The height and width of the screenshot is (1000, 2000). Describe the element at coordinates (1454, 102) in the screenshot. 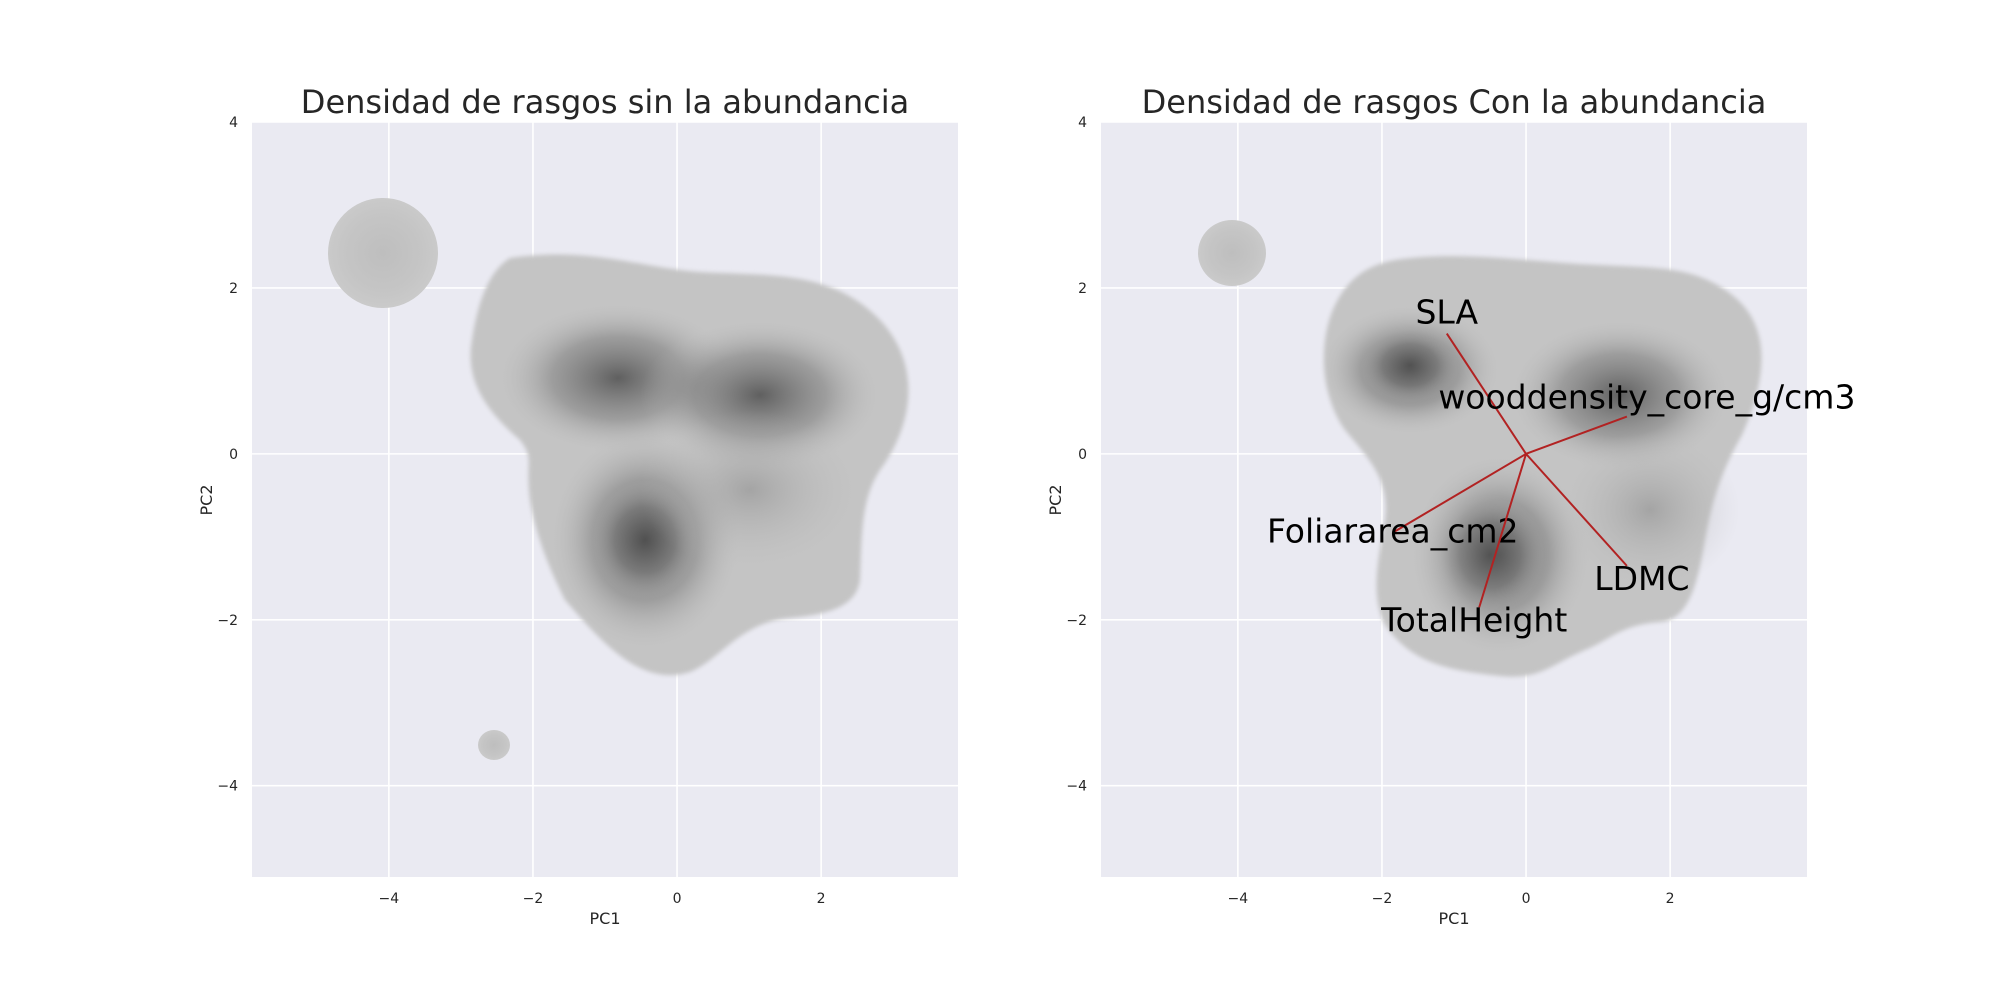

I see `chart-title: Densidad de rasgos Con la abundancia` at that location.